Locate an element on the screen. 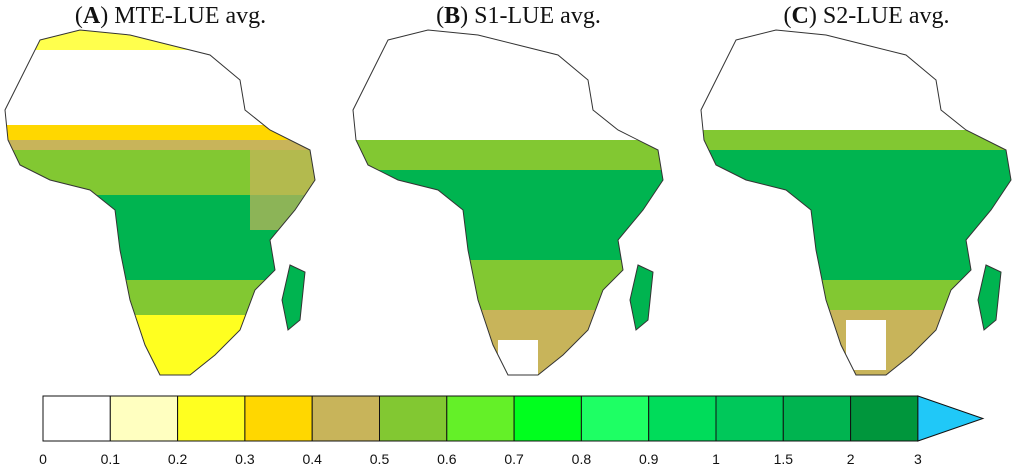 Image resolution: width=1024 pixels, height=469 pixels. legend-tick-label: 1.5 is located at coordinates (784, 459).